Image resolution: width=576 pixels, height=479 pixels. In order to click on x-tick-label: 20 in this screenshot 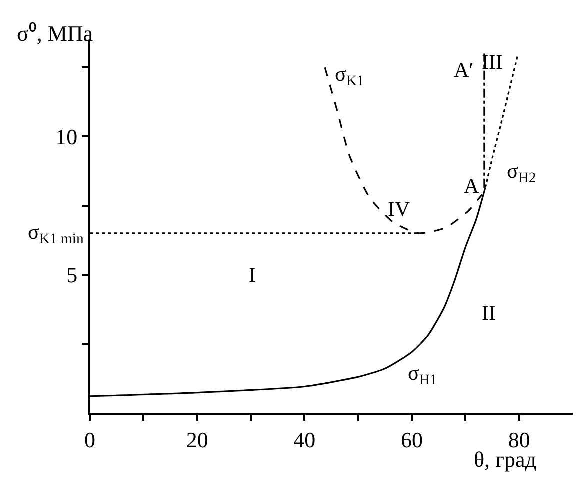, I will do `click(197, 439)`.